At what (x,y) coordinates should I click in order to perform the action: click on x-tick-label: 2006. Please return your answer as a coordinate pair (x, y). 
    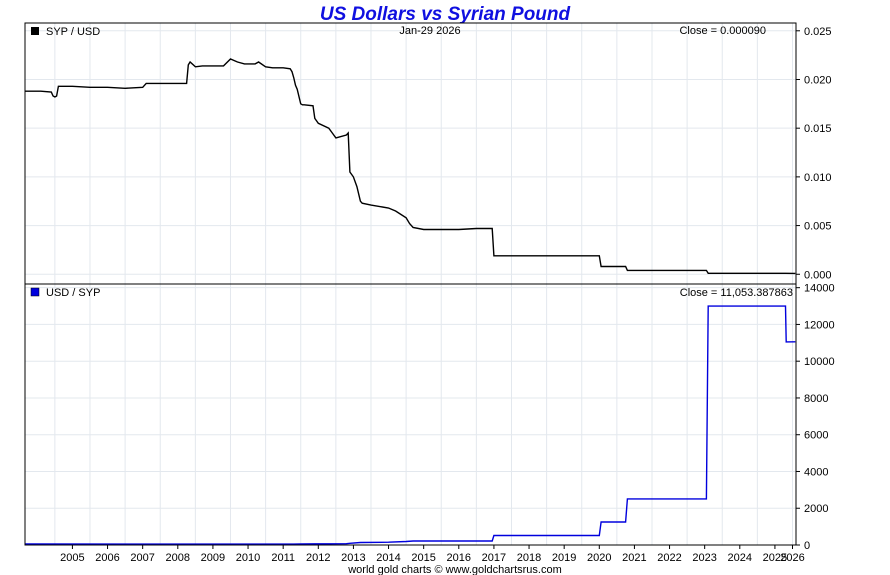
    Looking at the image, I should click on (107, 558).